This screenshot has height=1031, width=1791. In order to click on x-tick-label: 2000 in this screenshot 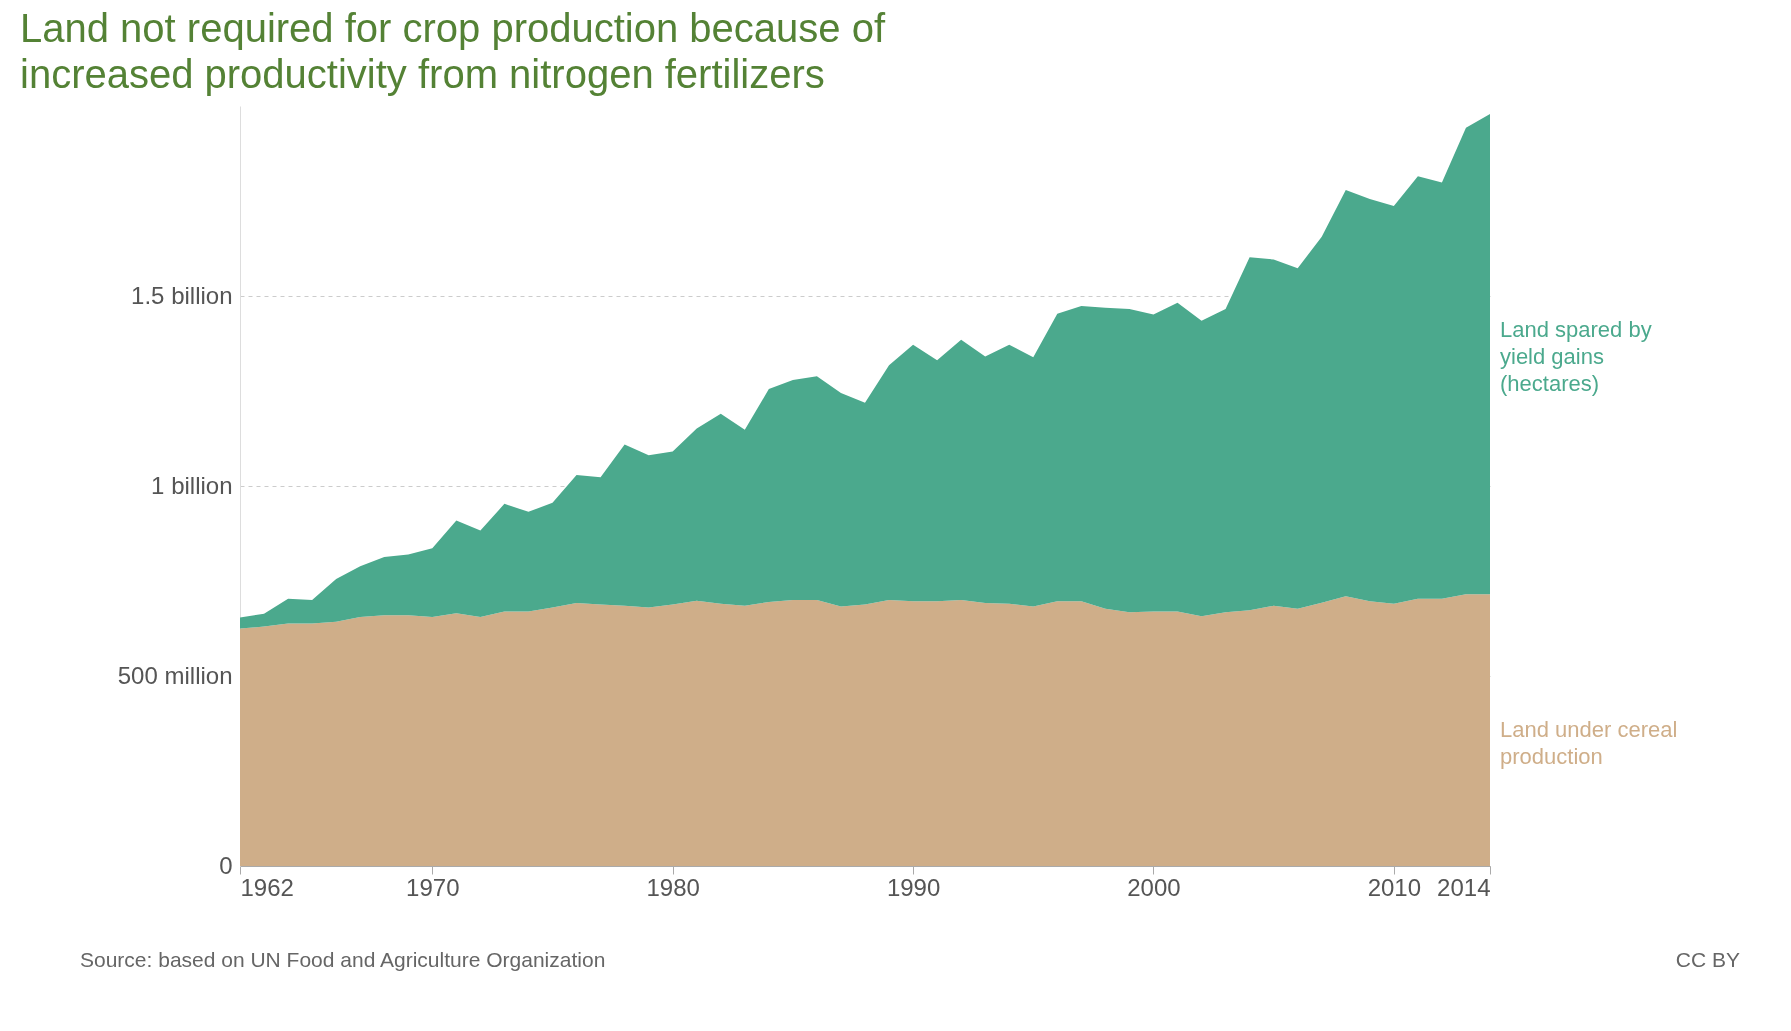, I will do `click(1154, 887)`.